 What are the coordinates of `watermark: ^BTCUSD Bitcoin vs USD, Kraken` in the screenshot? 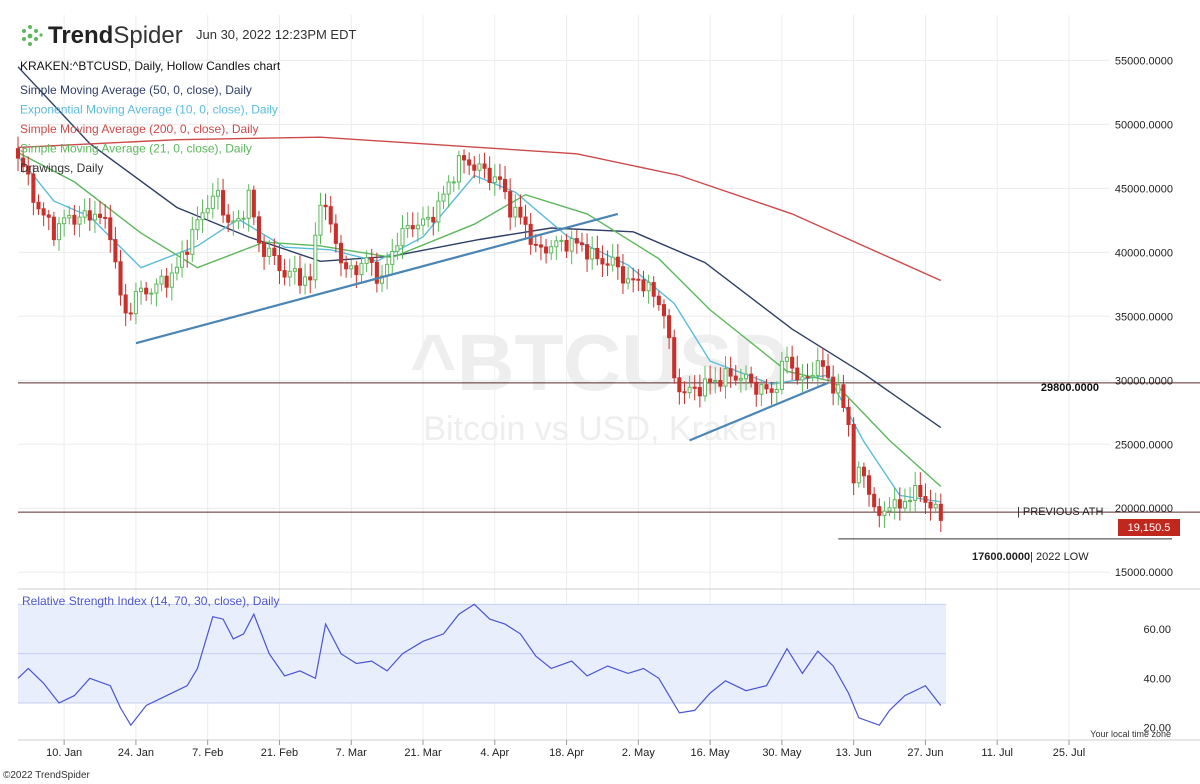 It's located at (600, 383).